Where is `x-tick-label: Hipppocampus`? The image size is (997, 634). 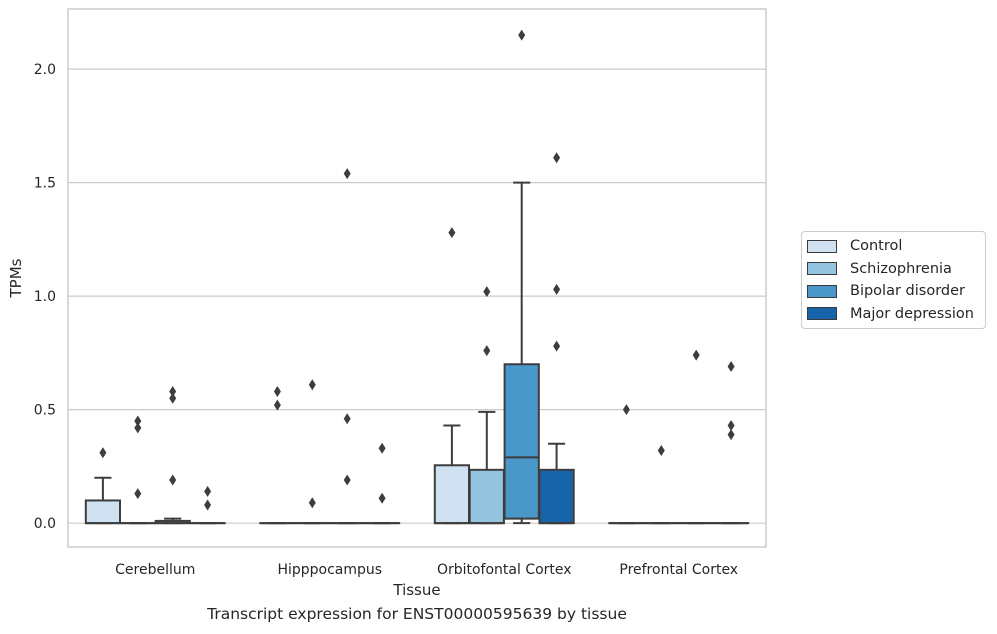
x-tick-label: Hipppocampus is located at coordinates (329, 570).